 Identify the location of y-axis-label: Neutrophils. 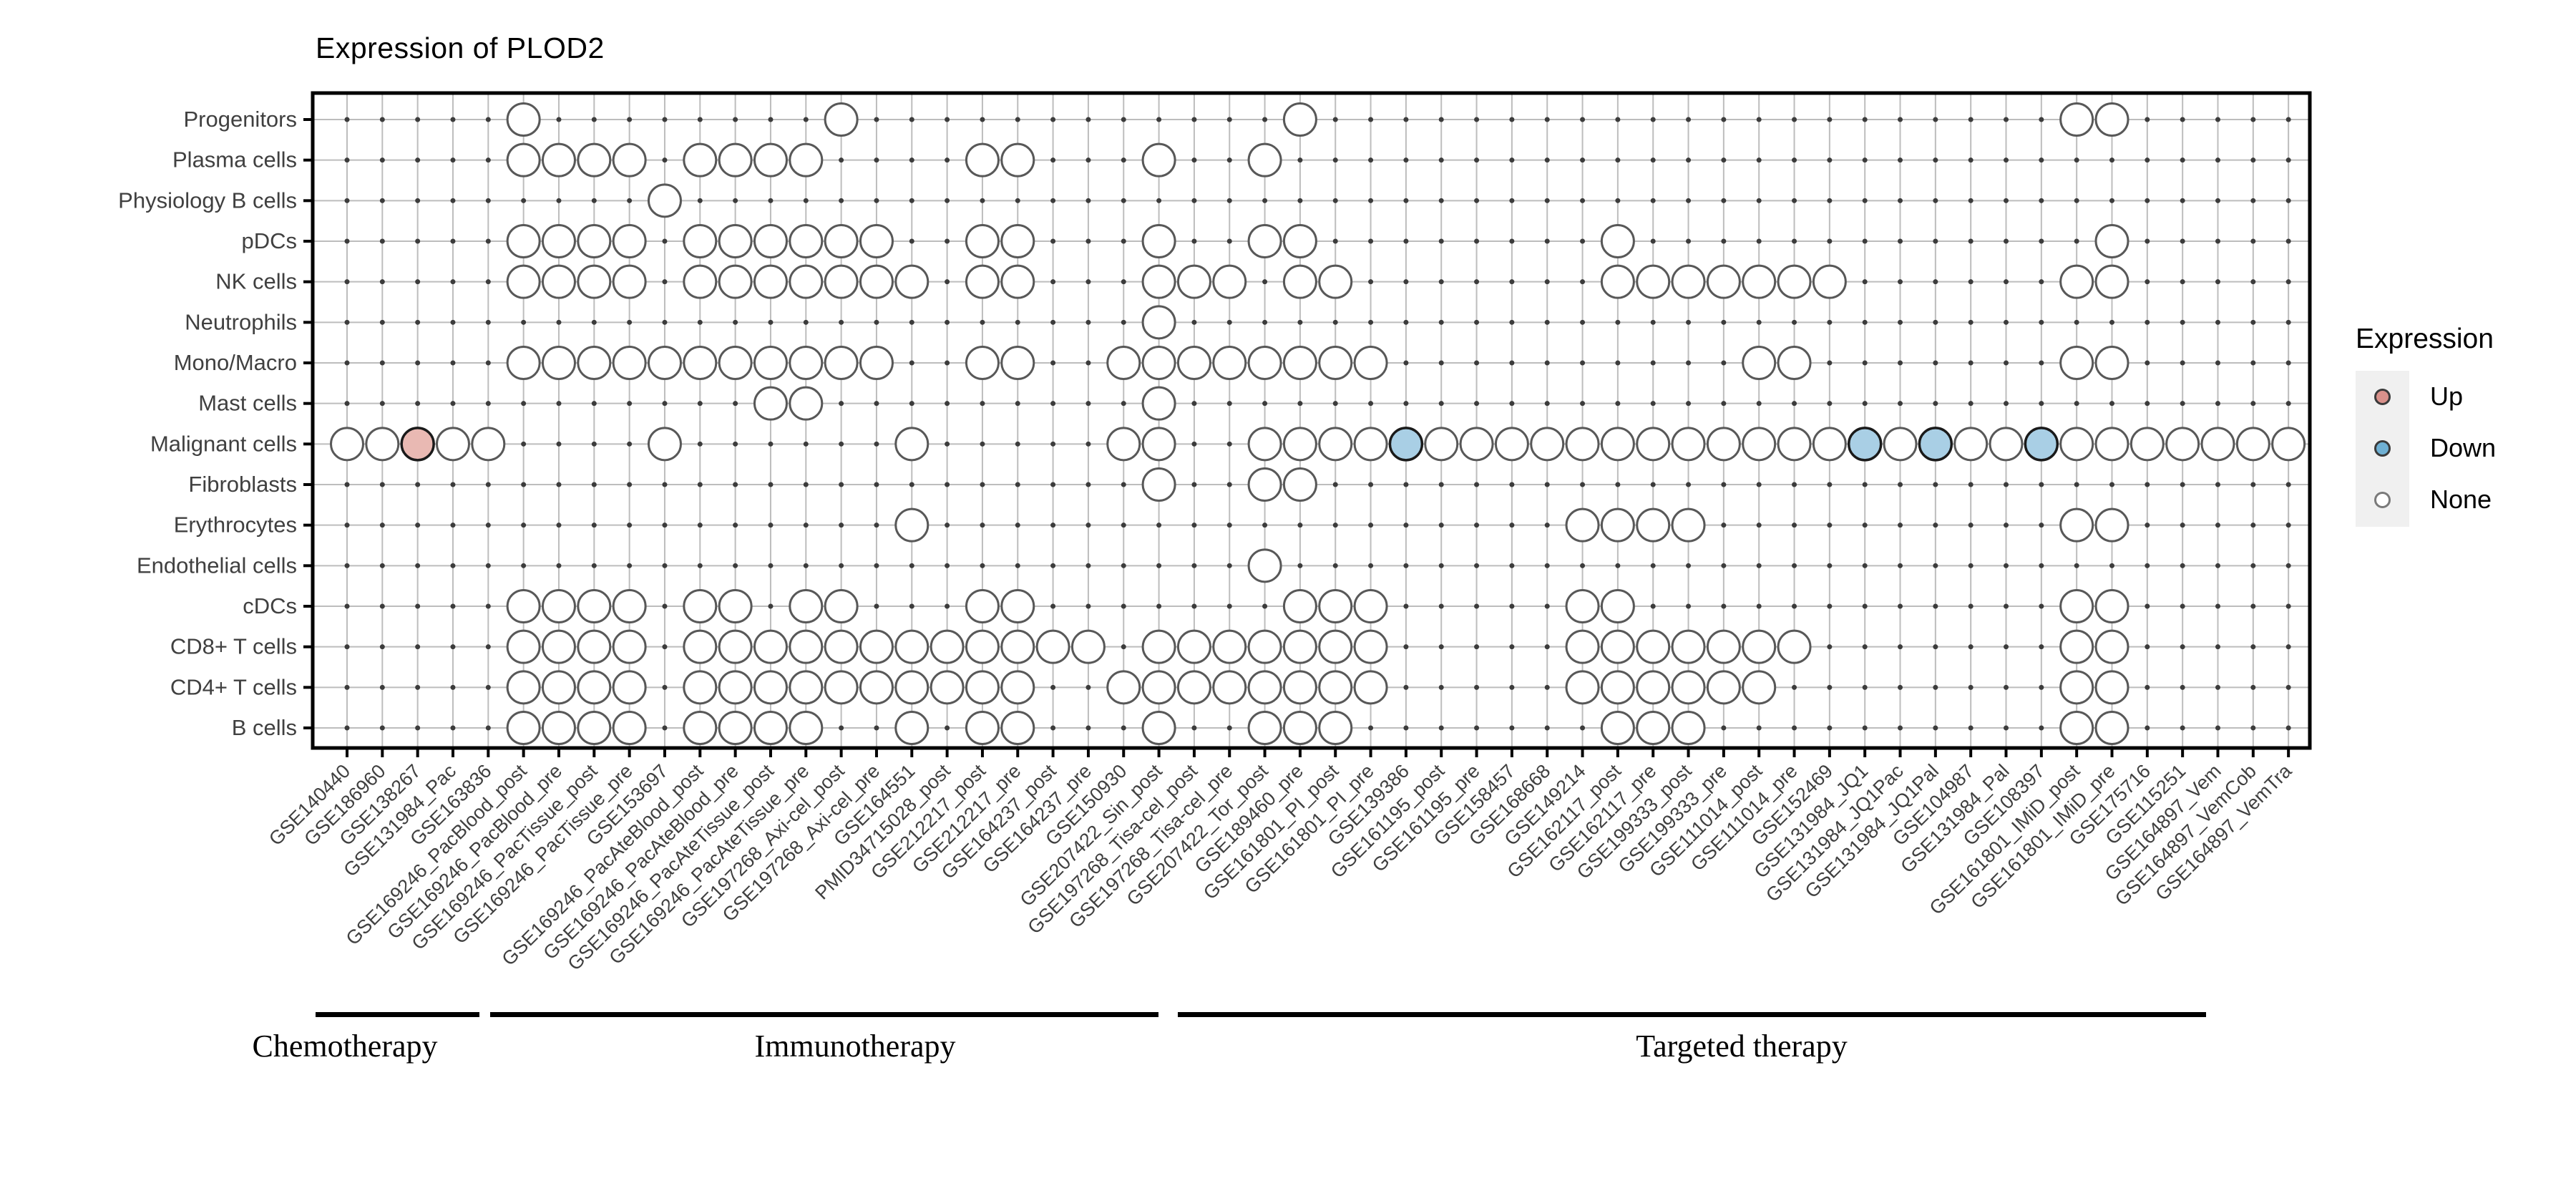
(241, 321).